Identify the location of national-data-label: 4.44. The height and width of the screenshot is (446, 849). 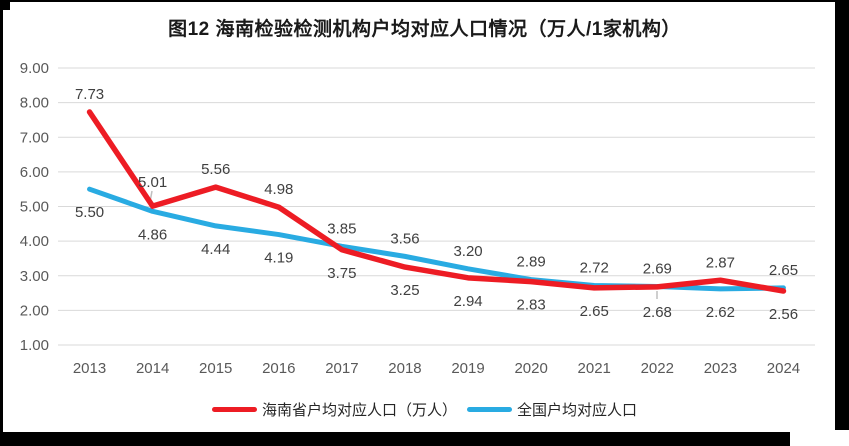
(215, 249).